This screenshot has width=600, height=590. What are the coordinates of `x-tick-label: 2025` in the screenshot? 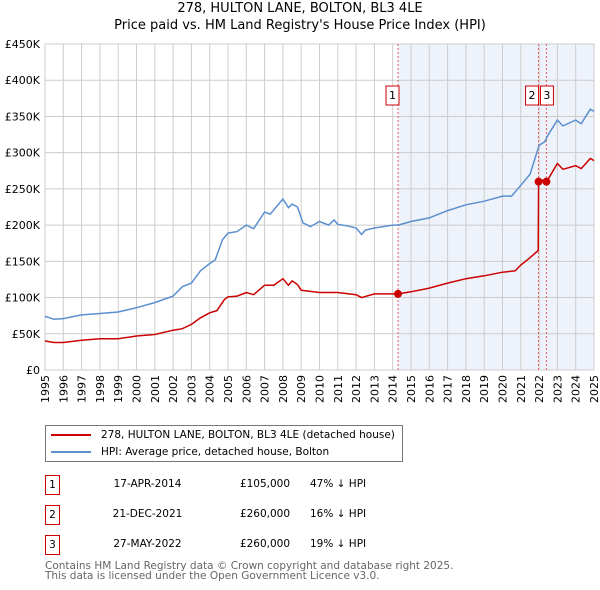 It's located at (594, 389).